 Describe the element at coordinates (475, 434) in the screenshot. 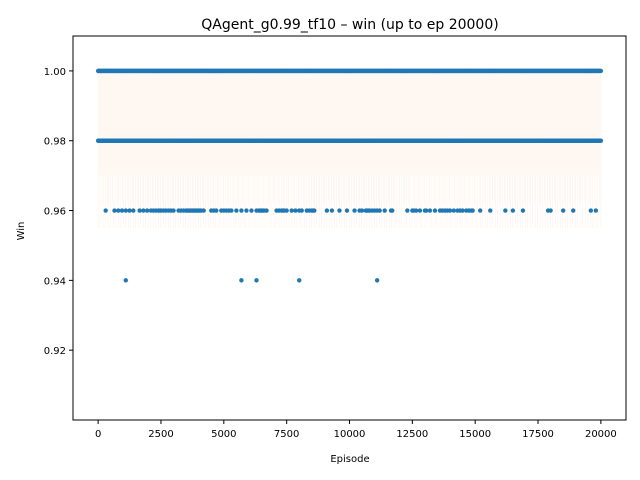

I see `x-tick-label: 15000` at that location.